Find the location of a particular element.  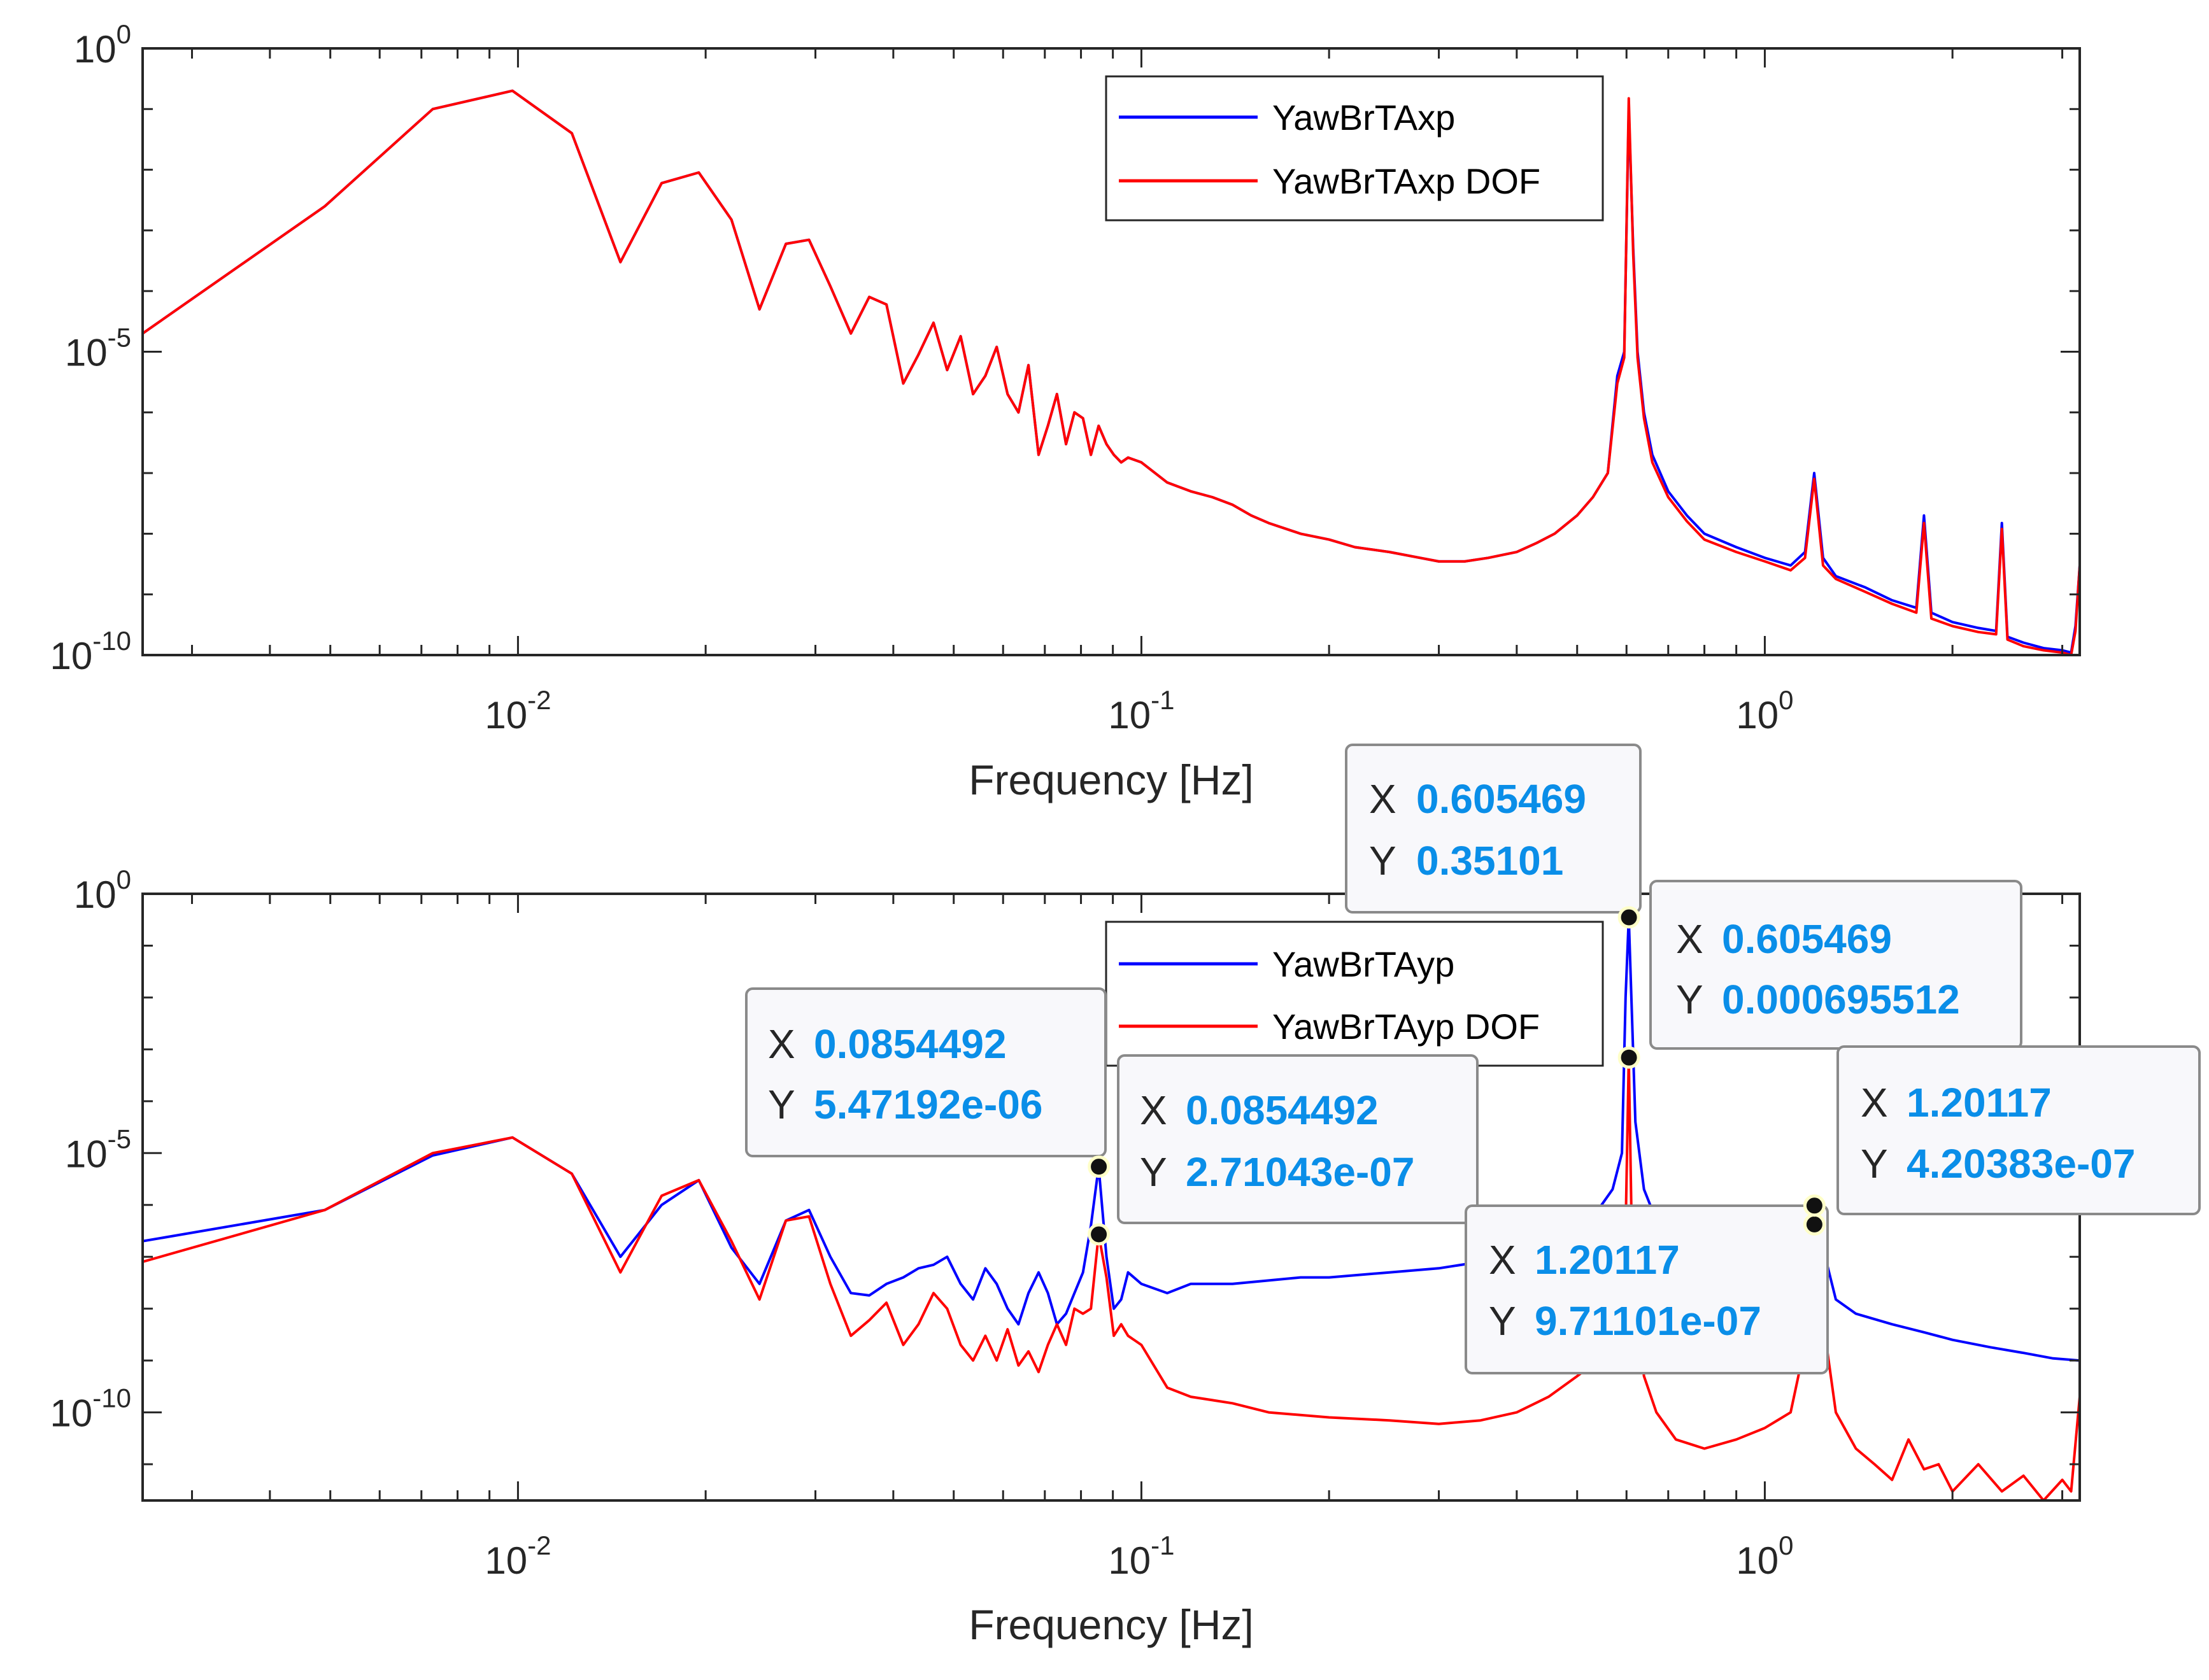

top-chart-legend-box is located at coordinates (1354, 148).